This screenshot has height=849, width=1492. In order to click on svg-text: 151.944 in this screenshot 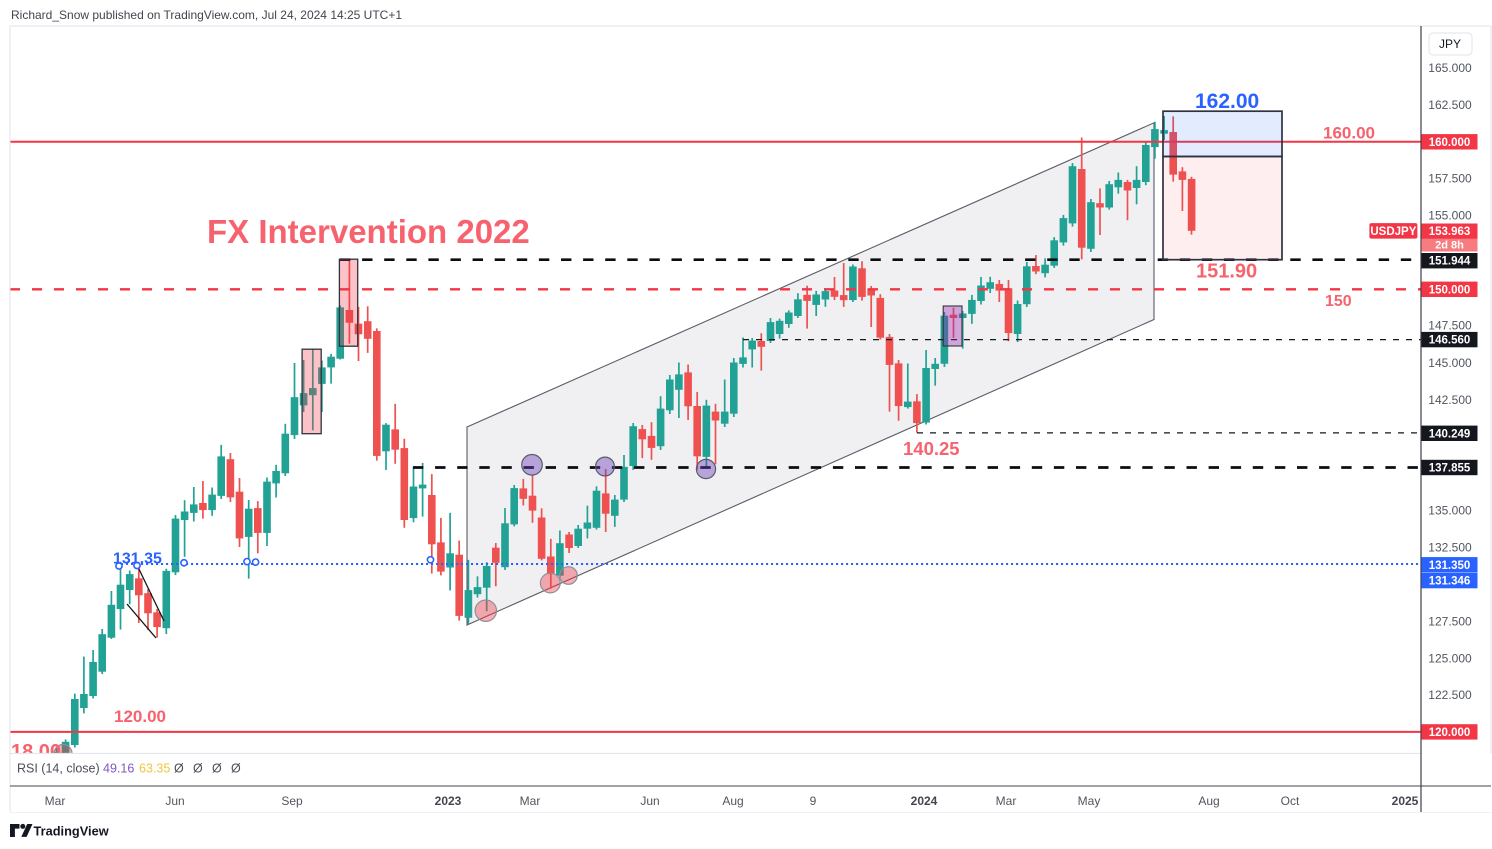, I will do `click(1450, 262)`.